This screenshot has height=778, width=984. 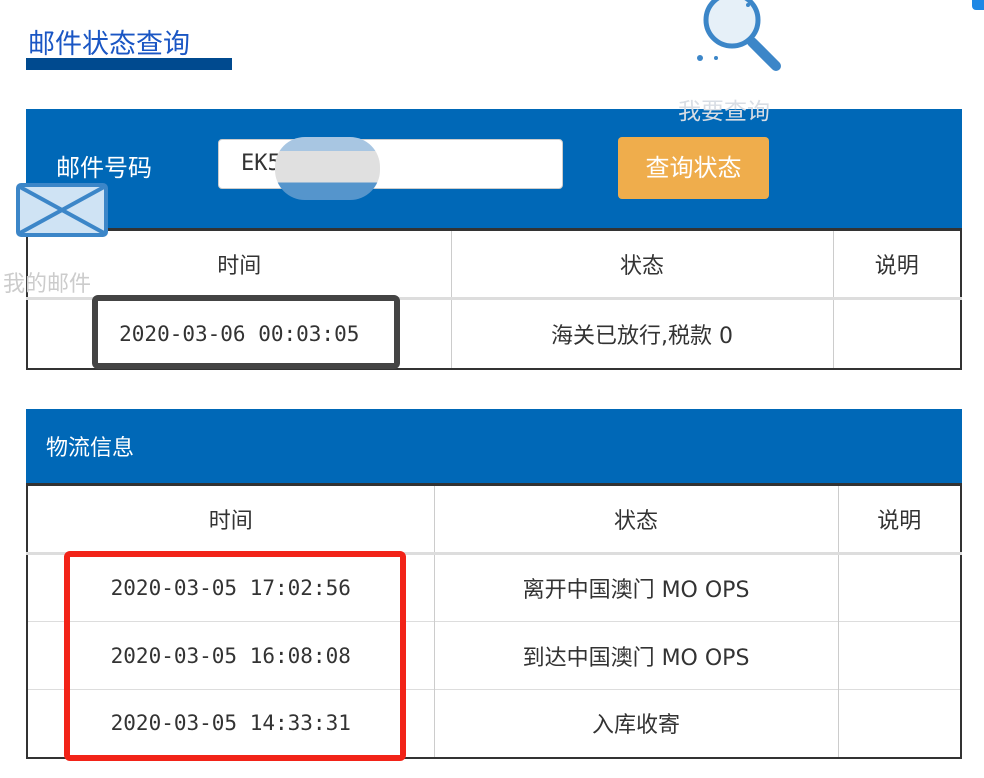 I want to click on query-status-button: 查询状态, so click(x=693, y=168).